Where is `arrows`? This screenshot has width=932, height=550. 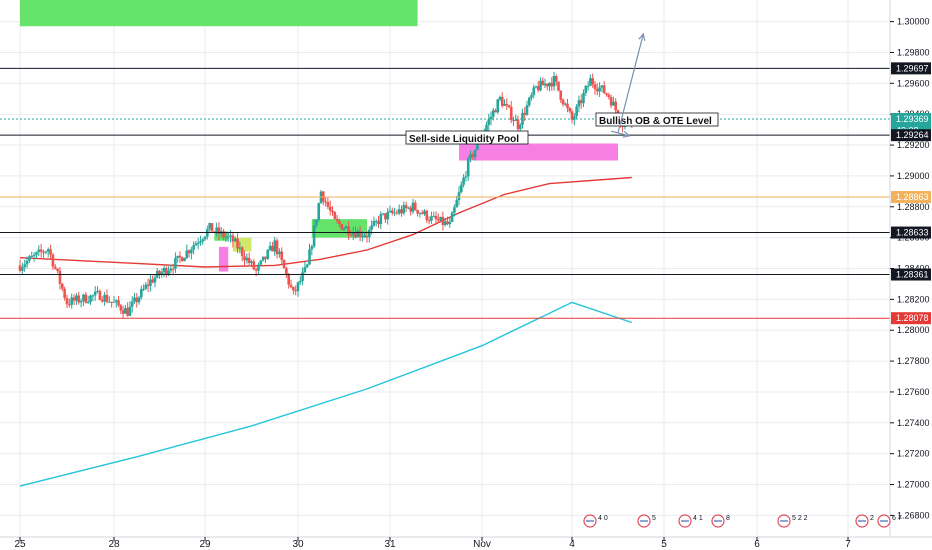 arrows is located at coordinates (628, 85).